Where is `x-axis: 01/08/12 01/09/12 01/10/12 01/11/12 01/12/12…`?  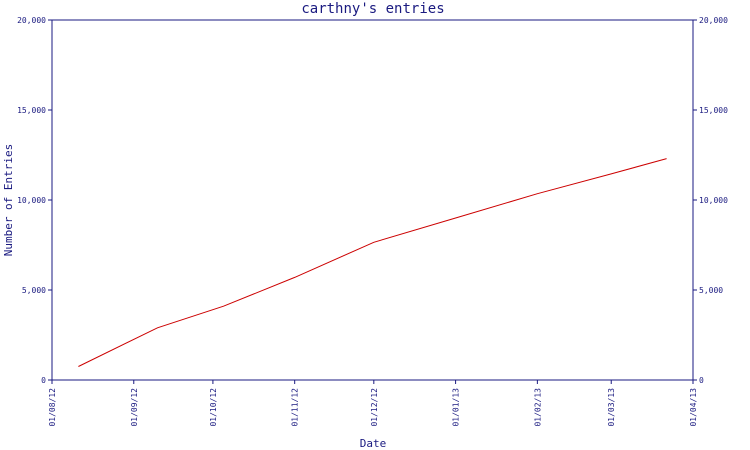 x-axis: 01/08/12 01/09/12 01/10/12 01/11/12 01/12/12… is located at coordinates (373, 403).